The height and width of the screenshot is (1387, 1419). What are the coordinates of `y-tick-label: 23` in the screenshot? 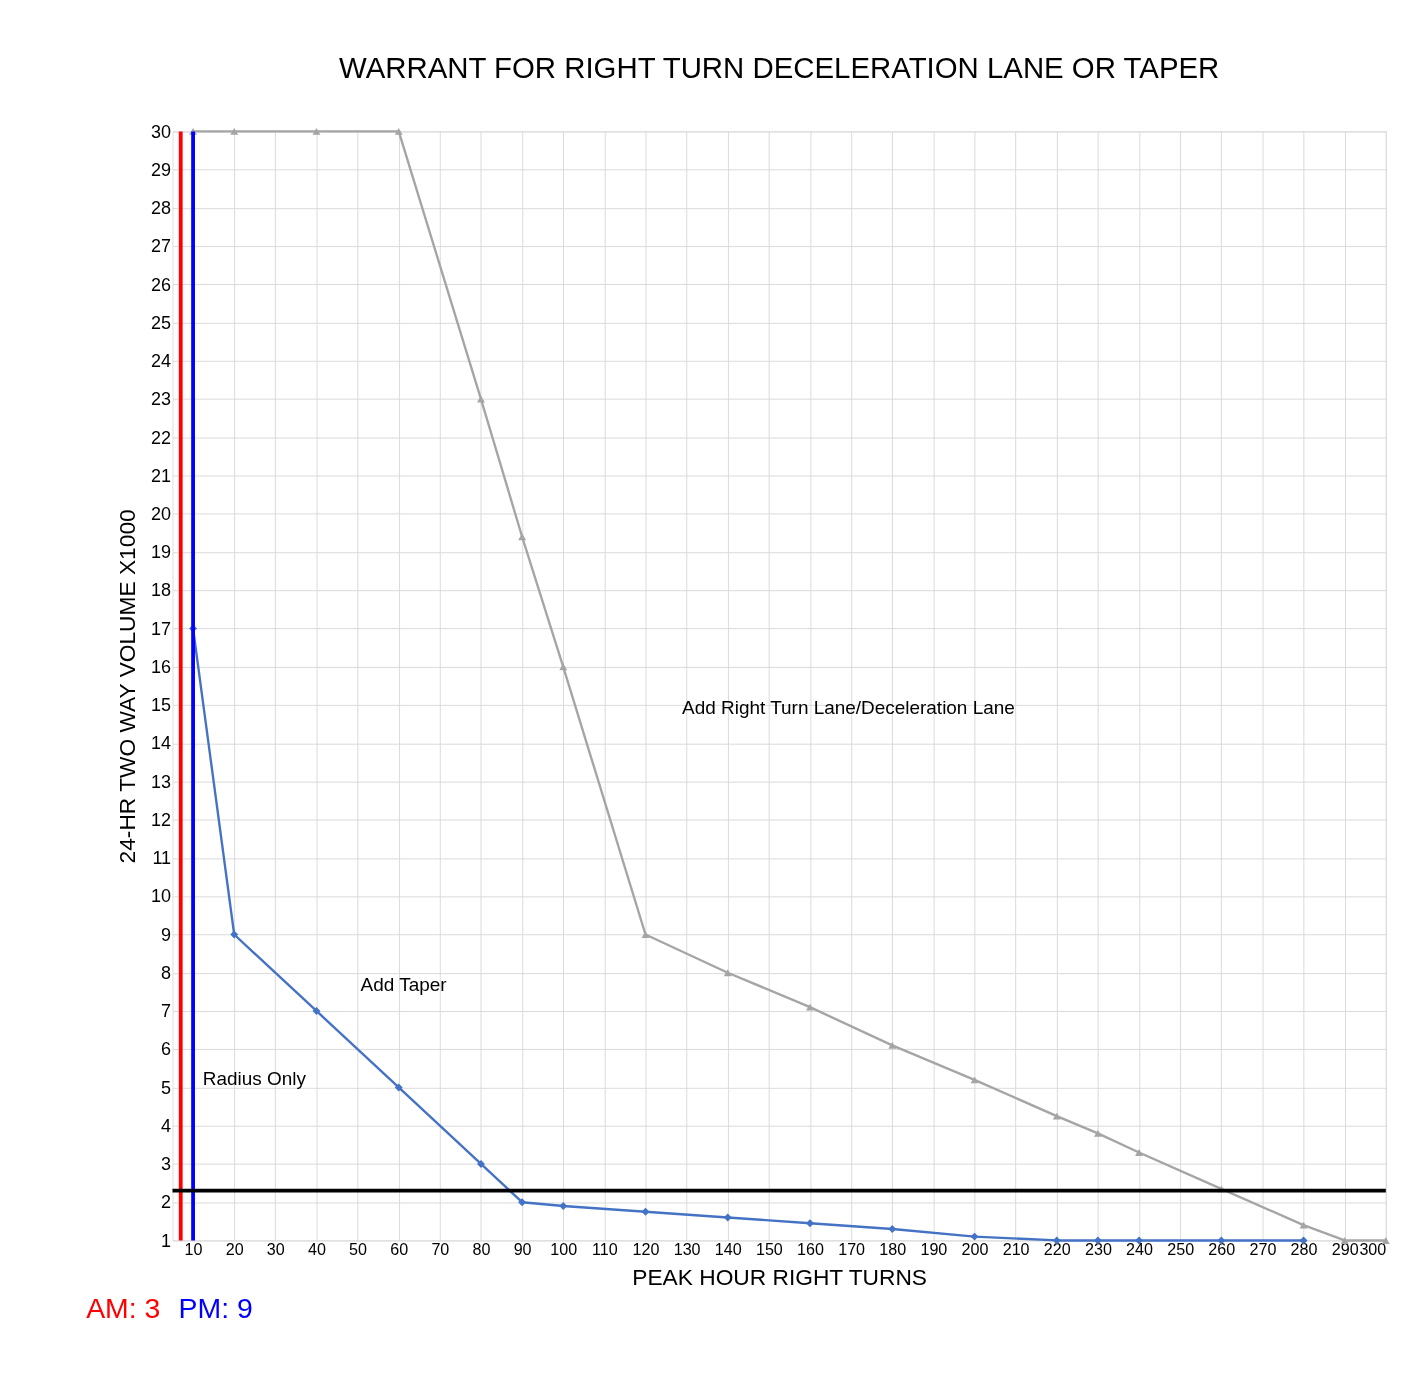 It's located at (161, 399).